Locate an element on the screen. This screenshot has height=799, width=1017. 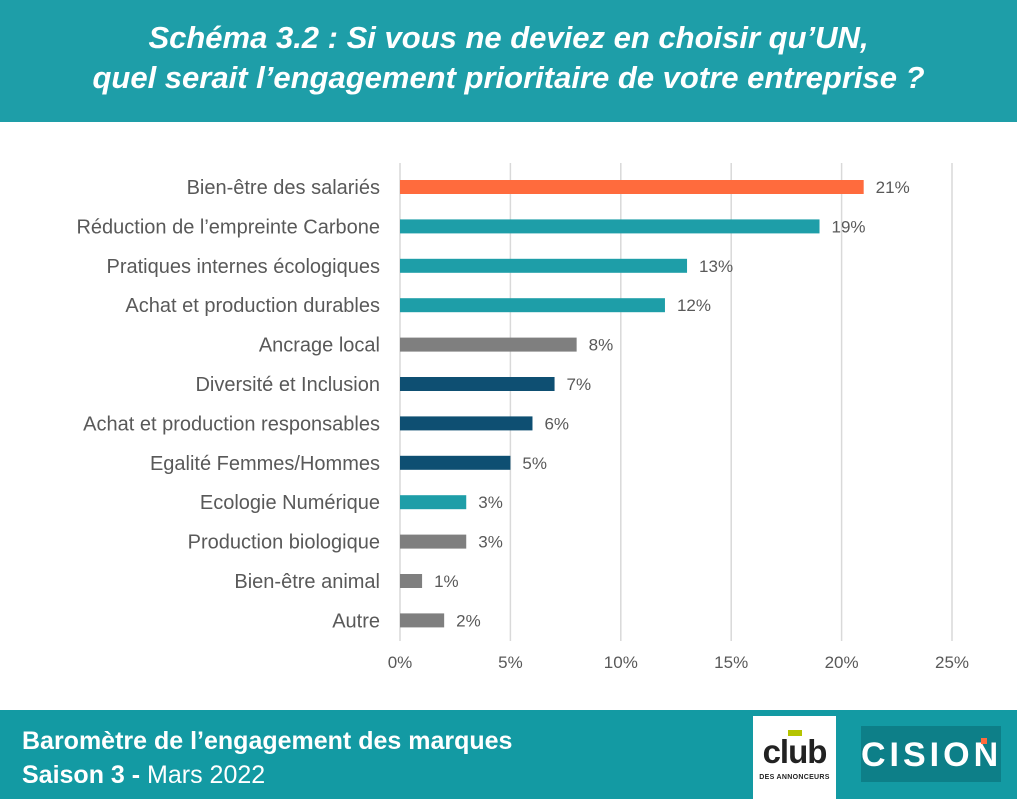
cision-logo-word: CISION is located at coordinates (932, 755).